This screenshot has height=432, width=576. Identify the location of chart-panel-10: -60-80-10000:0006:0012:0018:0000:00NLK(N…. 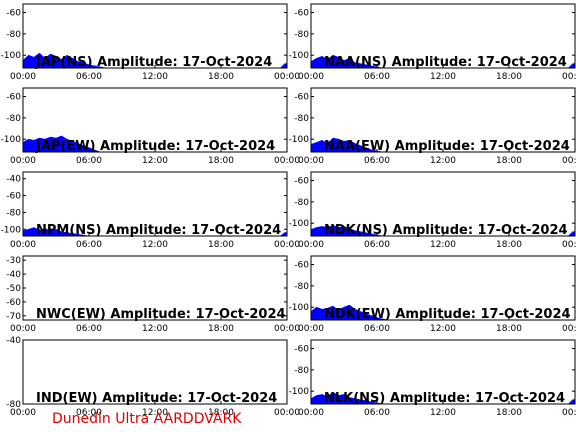
(432, 378).